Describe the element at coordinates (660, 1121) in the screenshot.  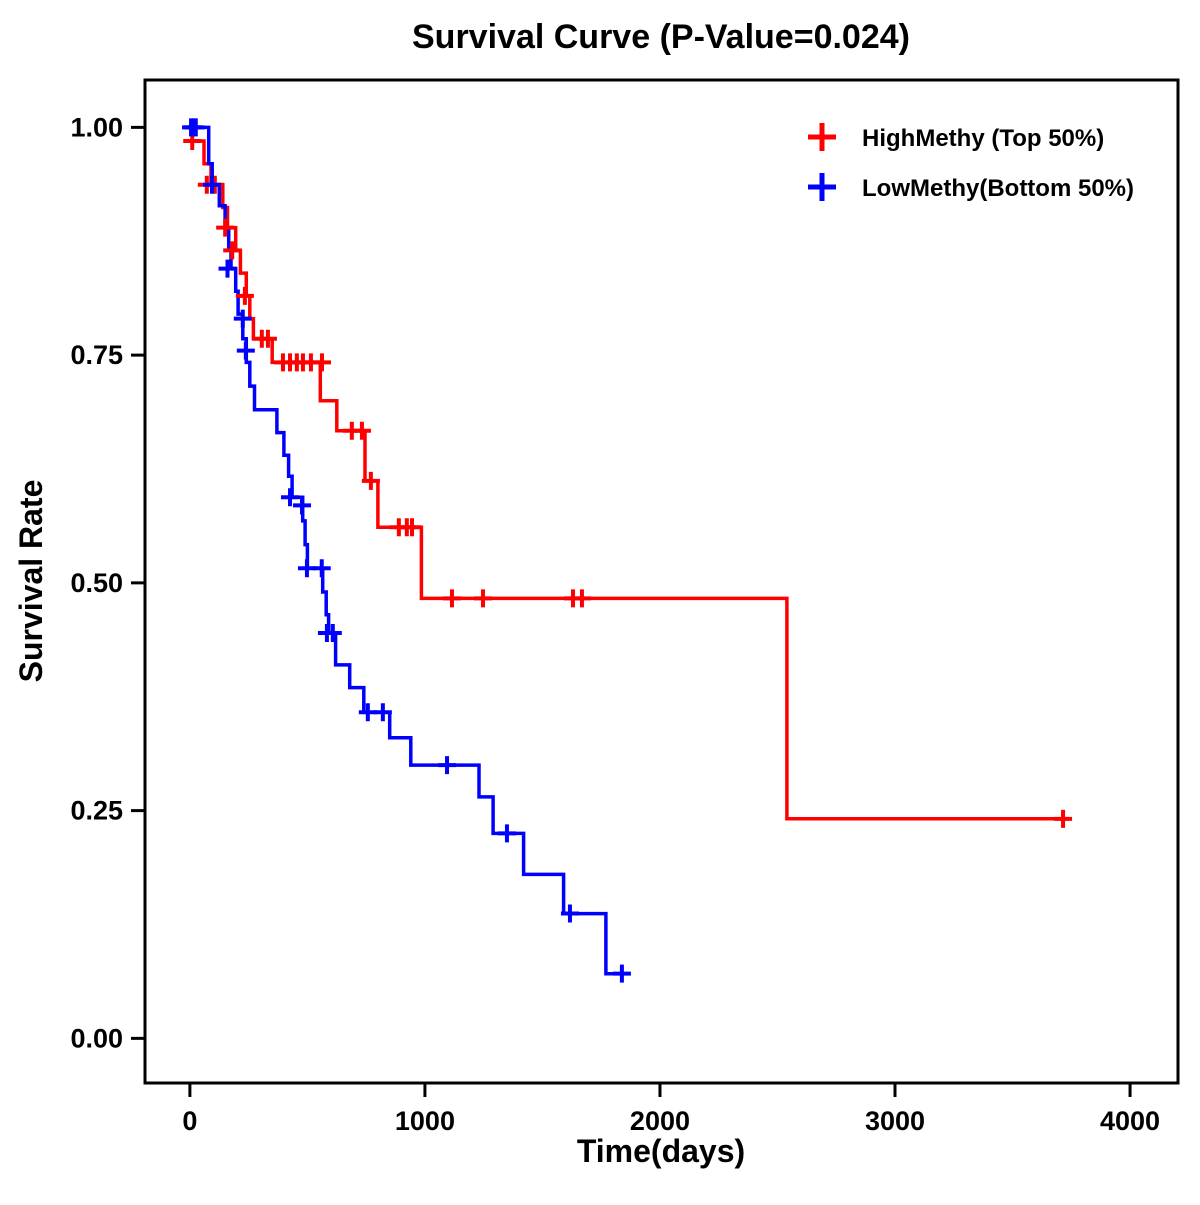
I see `x-tick-label: 2000` at that location.